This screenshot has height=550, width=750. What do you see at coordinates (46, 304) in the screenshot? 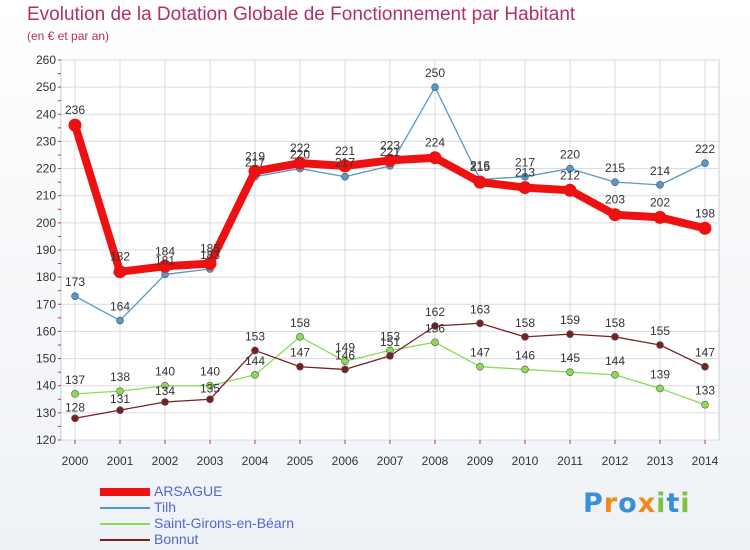
I see `y-tick-label: 170` at bounding box center [46, 304].